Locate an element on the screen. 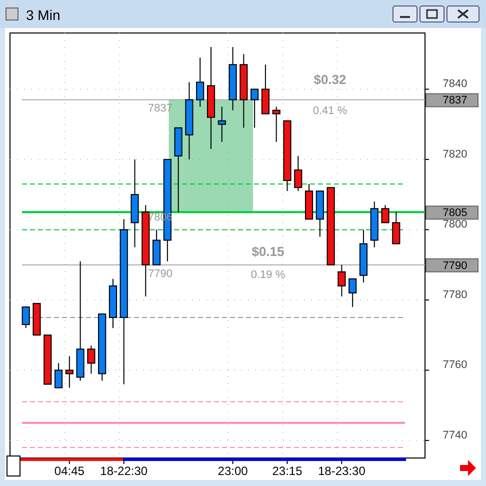  annotation: 0.19 % is located at coordinates (268, 275).